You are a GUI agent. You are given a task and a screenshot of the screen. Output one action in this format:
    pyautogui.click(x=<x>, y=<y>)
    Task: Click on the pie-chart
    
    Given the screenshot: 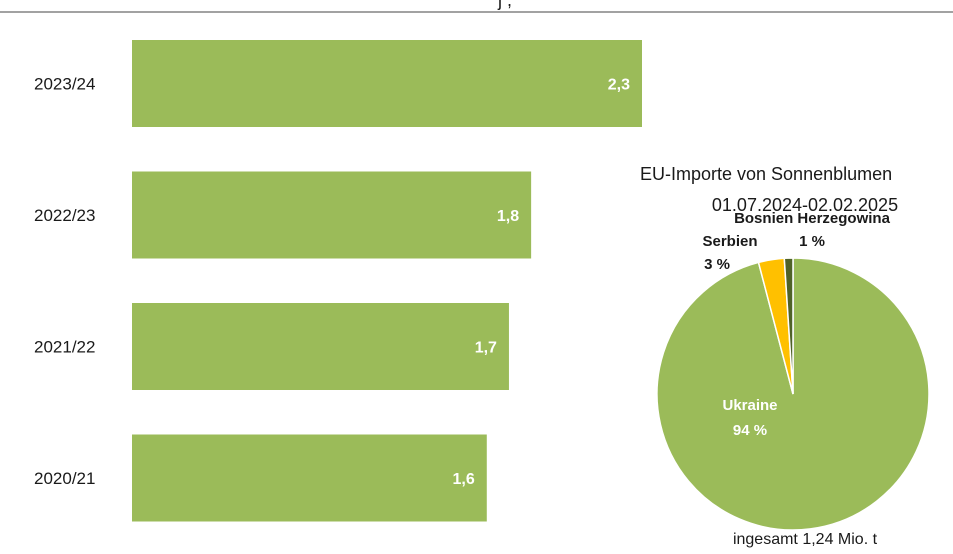 What is the action you would take?
    pyautogui.click(x=793, y=394)
    